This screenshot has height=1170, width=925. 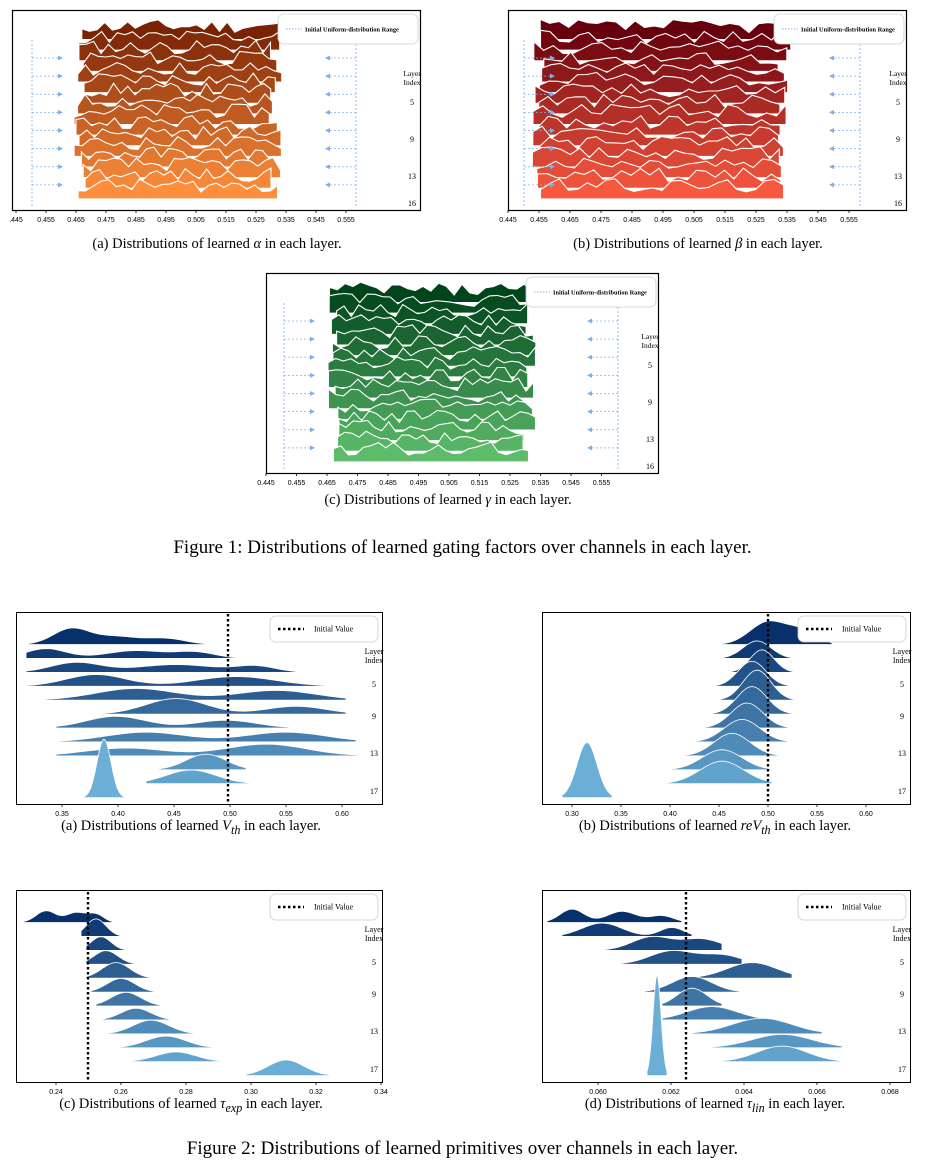 I want to click on x-tick-label: 0.485, so click(x=388, y=483).